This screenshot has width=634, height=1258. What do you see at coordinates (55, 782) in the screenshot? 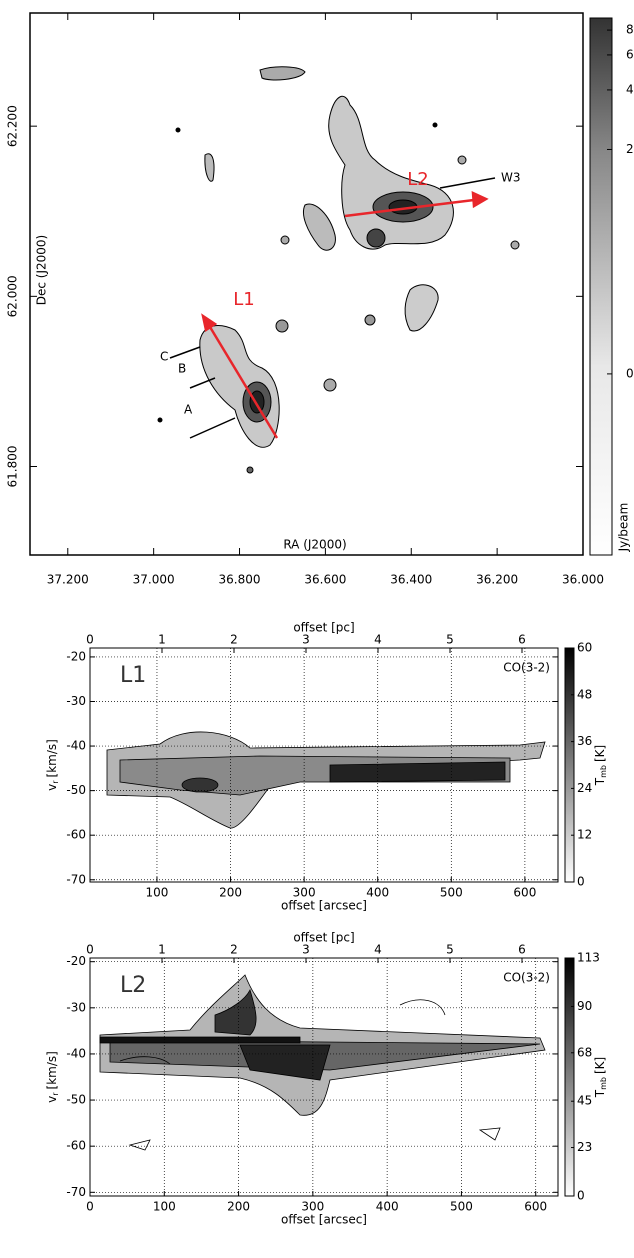
I see `y-axis-label-sub: r` at bounding box center [55, 782].